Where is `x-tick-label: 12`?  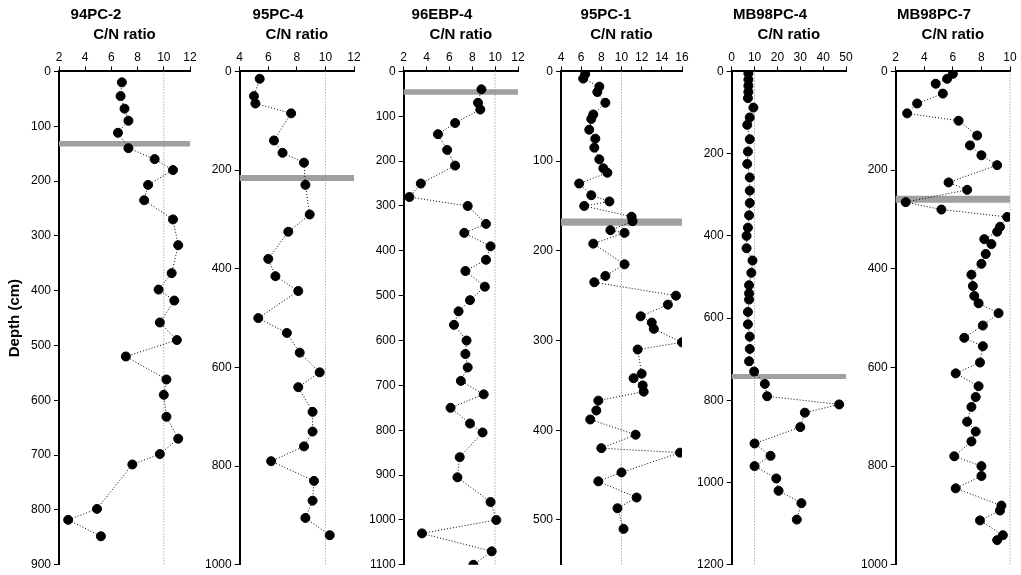 x-tick-label: 12 is located at coordinates (641, 56).